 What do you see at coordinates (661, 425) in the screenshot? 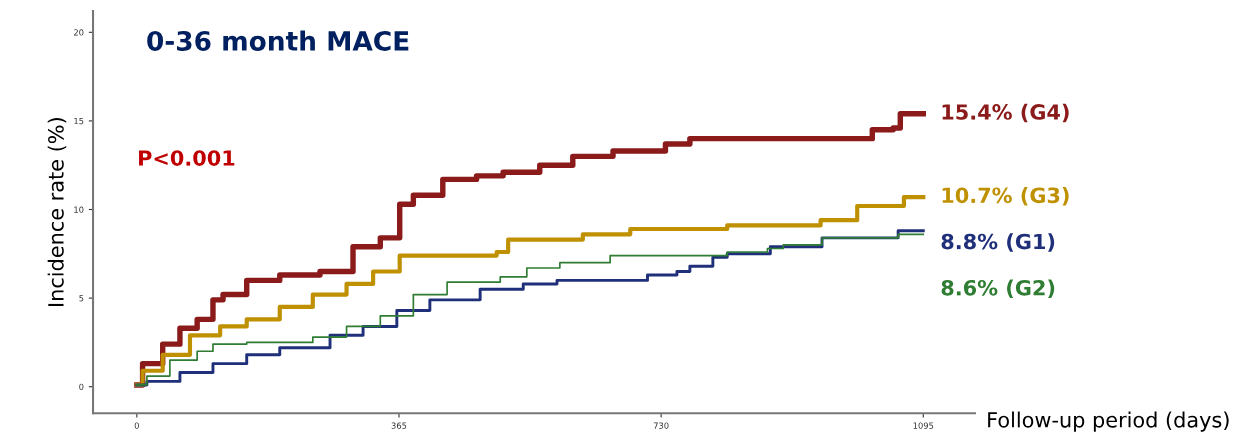
I see `x-tick-label: 730` at bounding box center [661, 425].